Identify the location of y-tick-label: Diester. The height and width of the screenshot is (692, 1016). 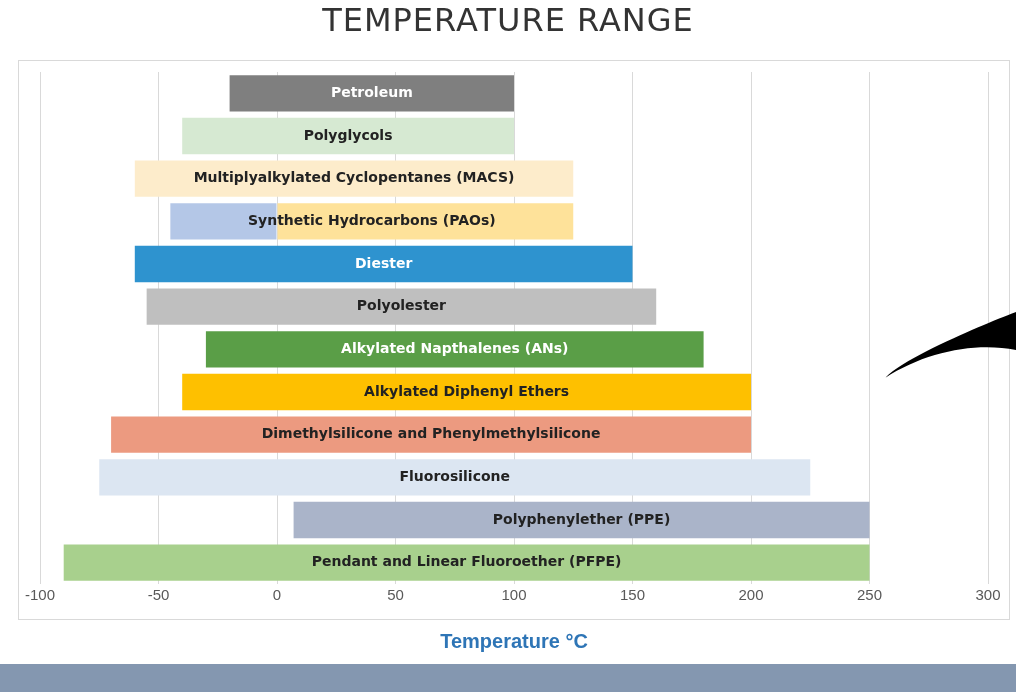
(383, 262).